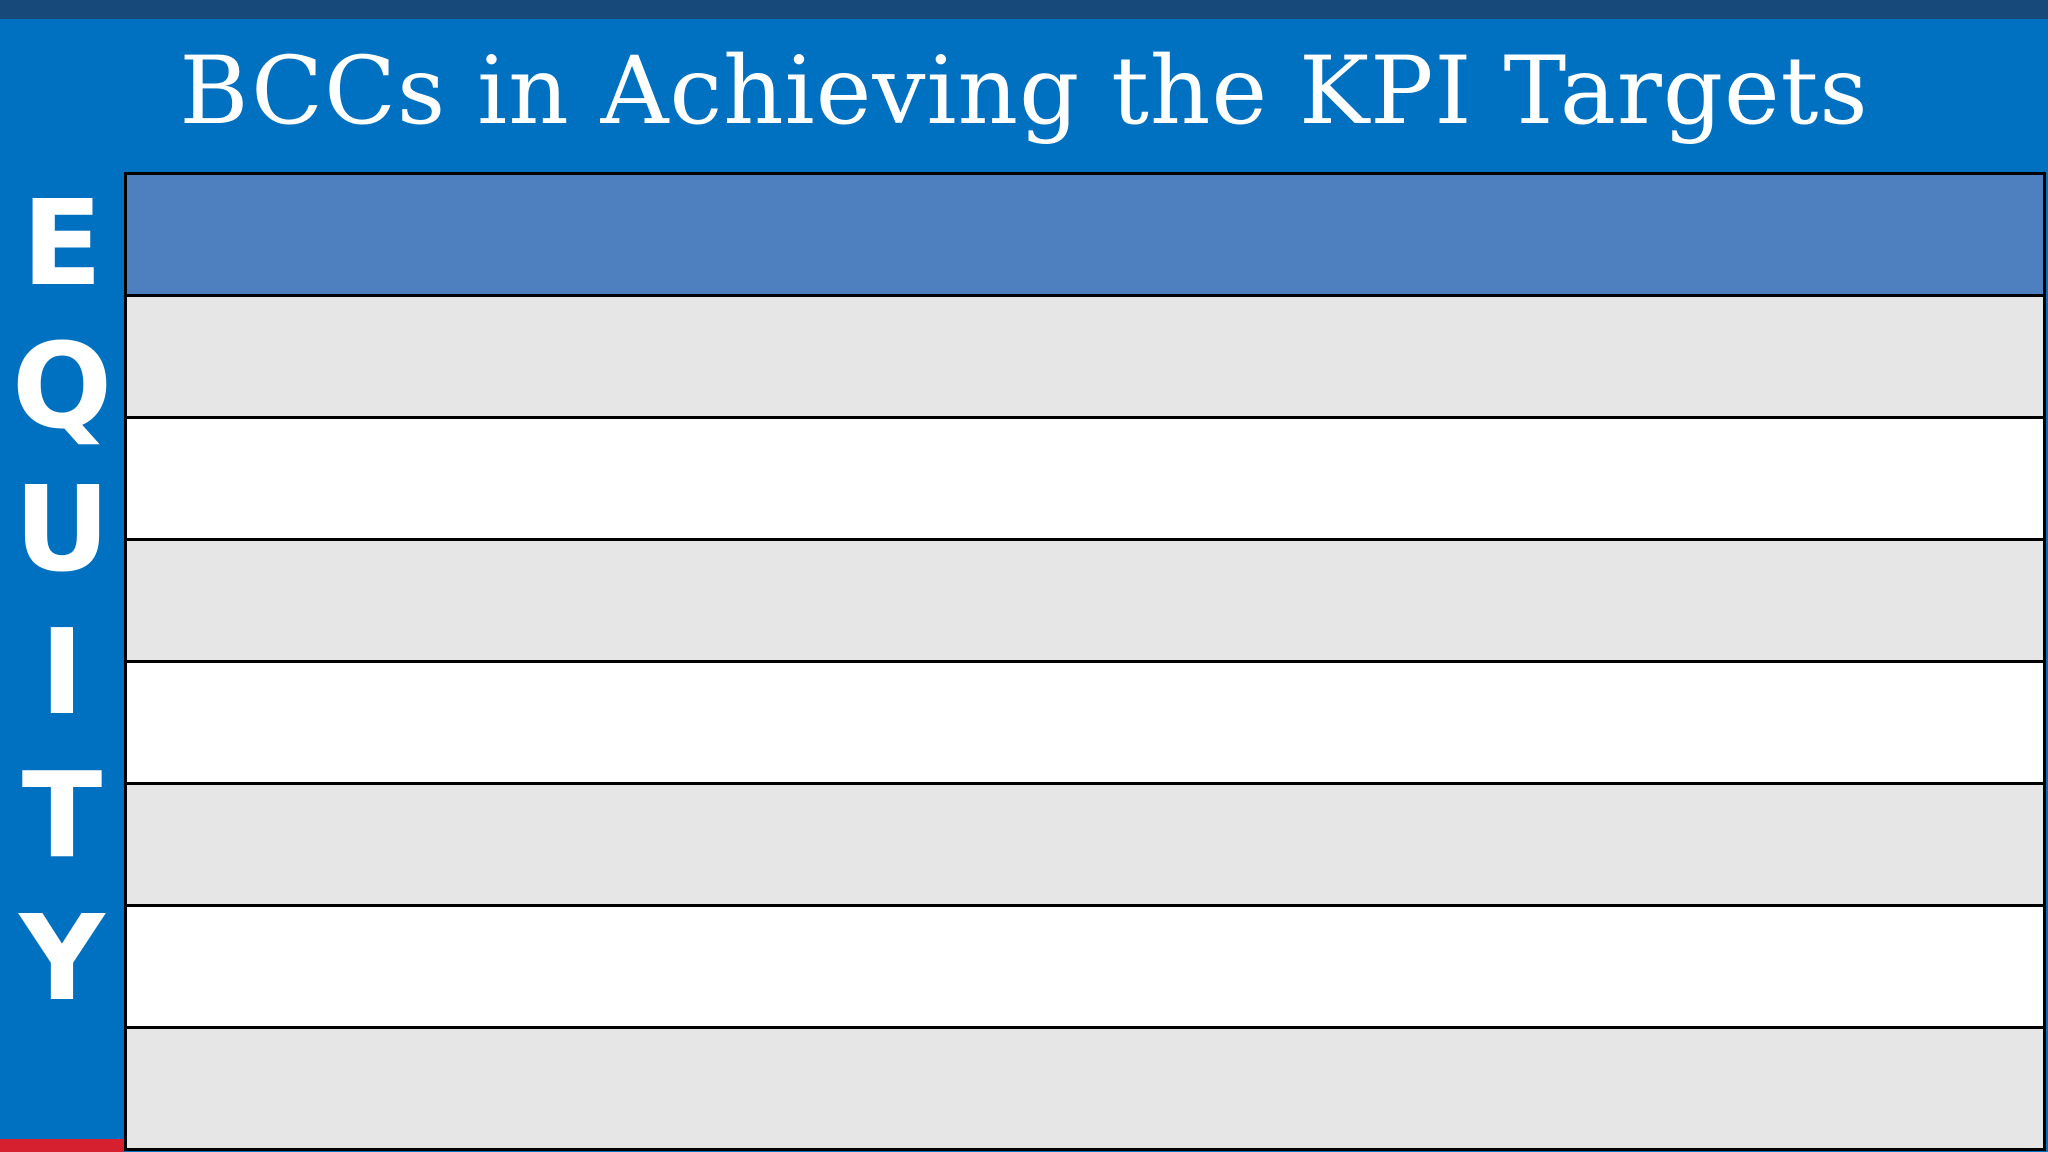 Image resolution: width=2048 pixels, height=1152 pixels. Describe the element at coordinates (1024, 91) in the screenshot. I see `slide-title: BCCs in Achieving the KPI Targets` at that location.